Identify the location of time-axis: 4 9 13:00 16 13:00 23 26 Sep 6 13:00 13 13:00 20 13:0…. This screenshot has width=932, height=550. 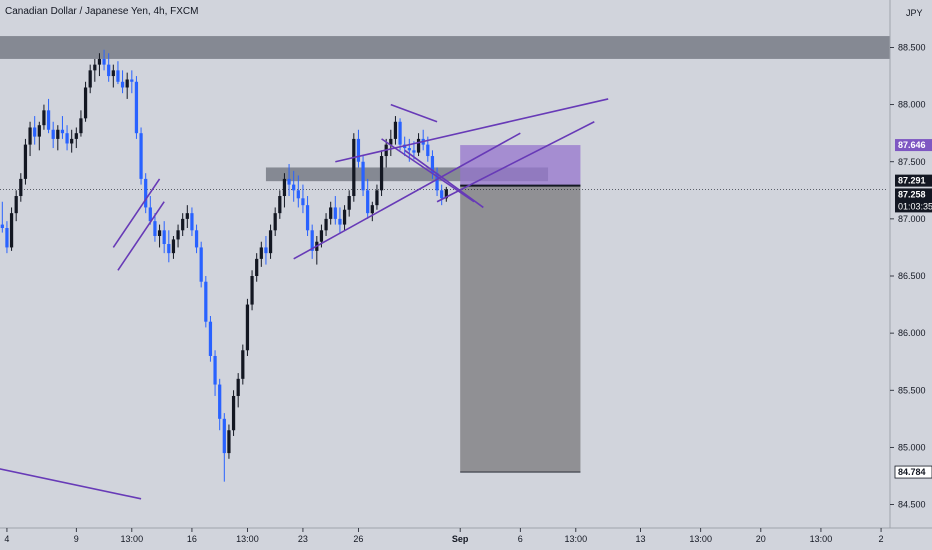
(444, 536).